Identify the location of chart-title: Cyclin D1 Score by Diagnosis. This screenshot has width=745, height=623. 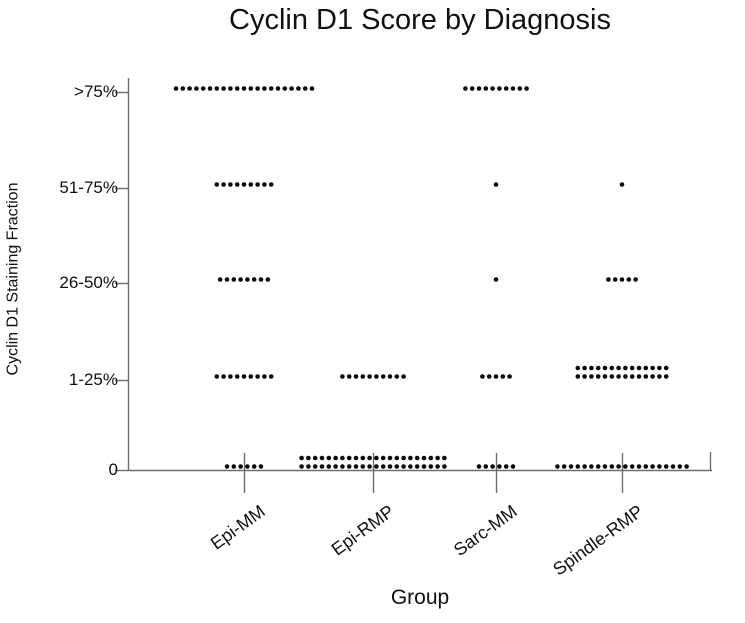
(420, 20).